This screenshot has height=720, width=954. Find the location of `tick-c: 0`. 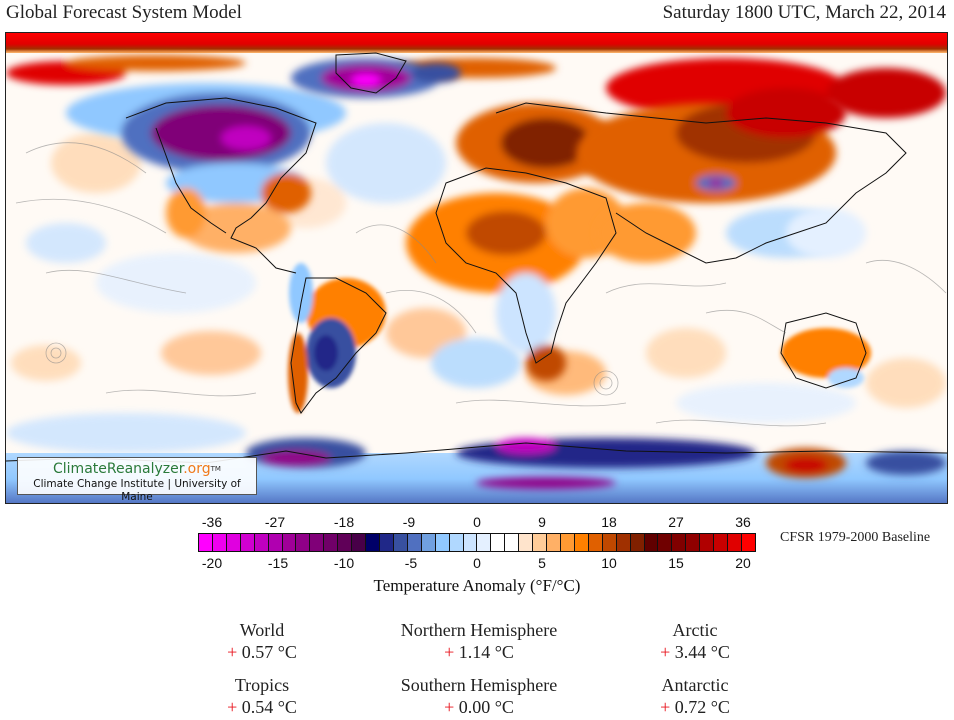

tick-c: 0 is located at coordinates (477, 563).